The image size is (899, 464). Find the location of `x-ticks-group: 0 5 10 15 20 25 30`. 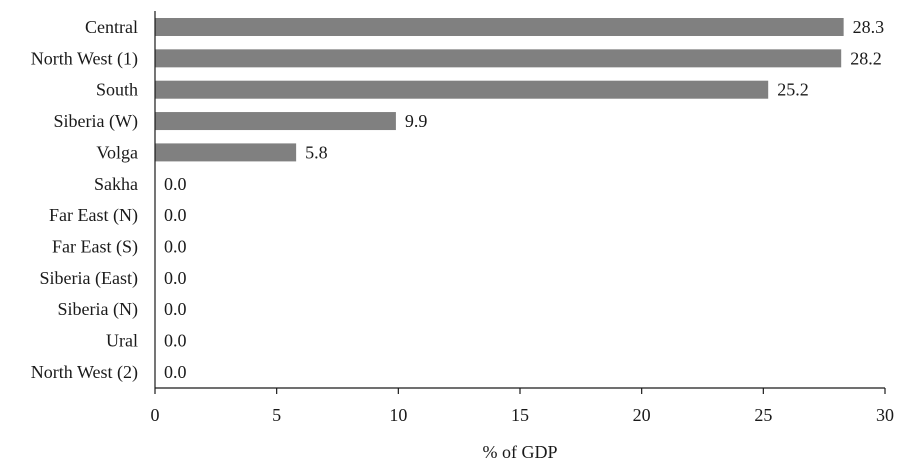

x-ticks-group: 0 5 10 15 20 25 30 is located at coordinates (522, 406).